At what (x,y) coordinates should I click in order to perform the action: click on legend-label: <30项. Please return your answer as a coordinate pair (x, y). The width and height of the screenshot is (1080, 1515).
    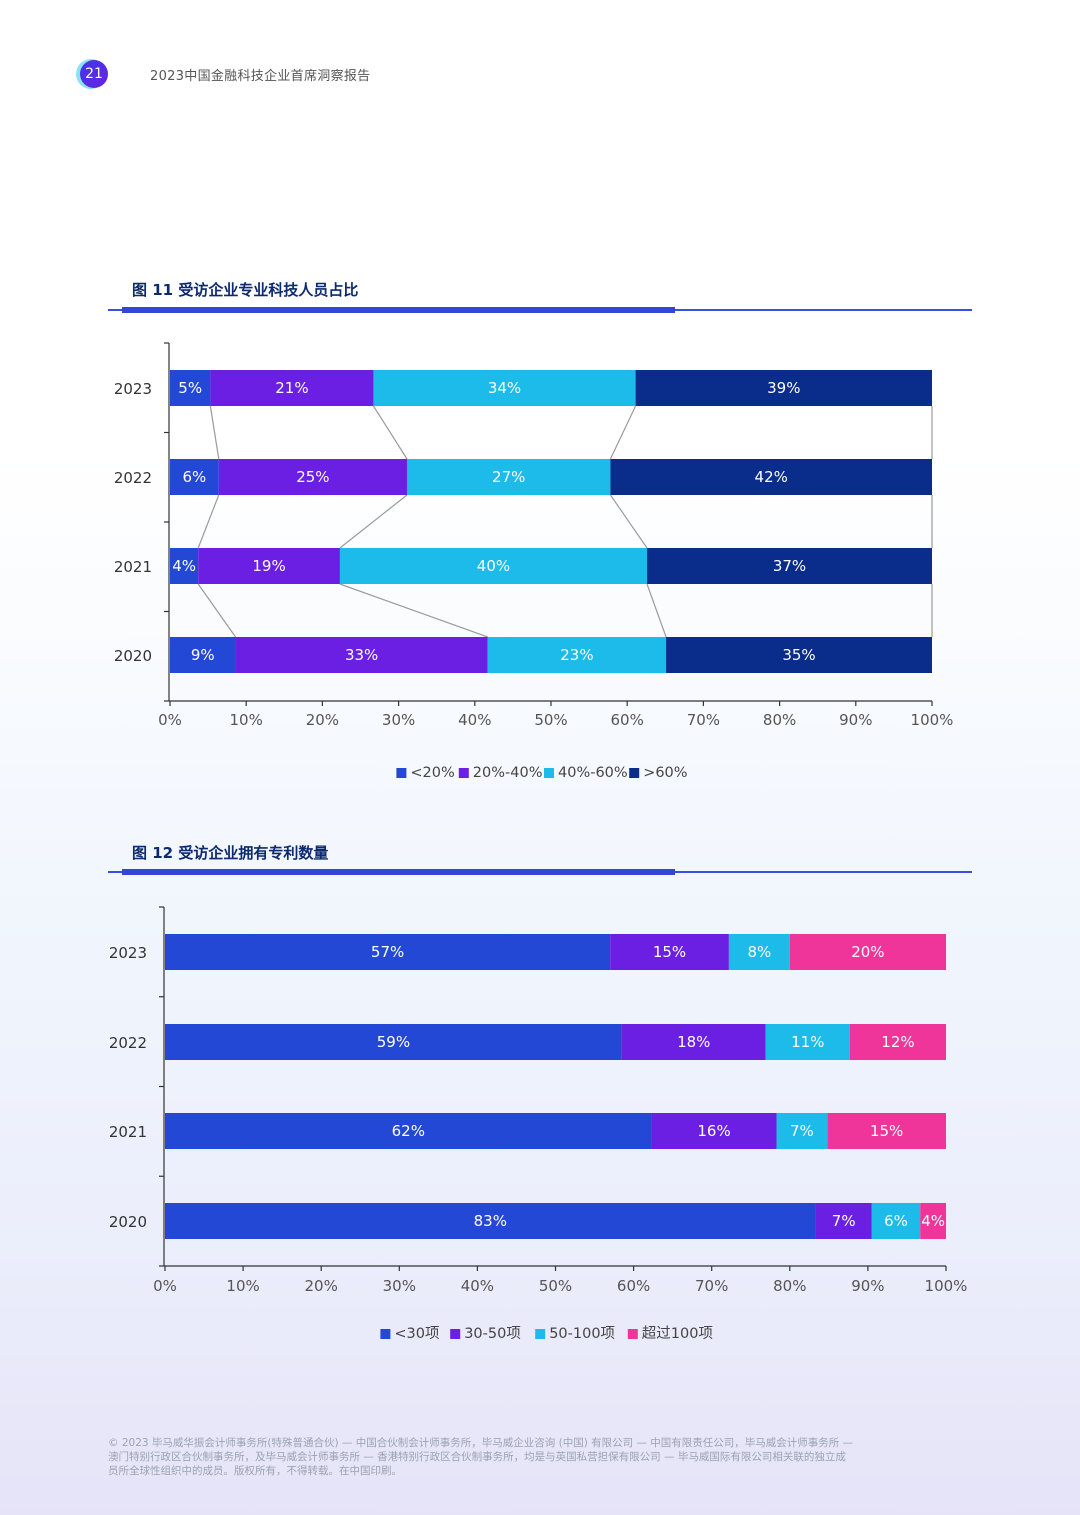
    Looking at the image, I should click on (416, 1334).